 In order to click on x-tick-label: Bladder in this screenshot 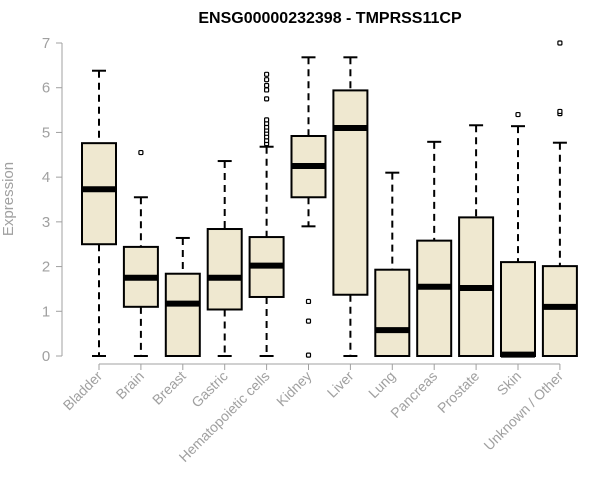, I will do `click(83, 391)`.